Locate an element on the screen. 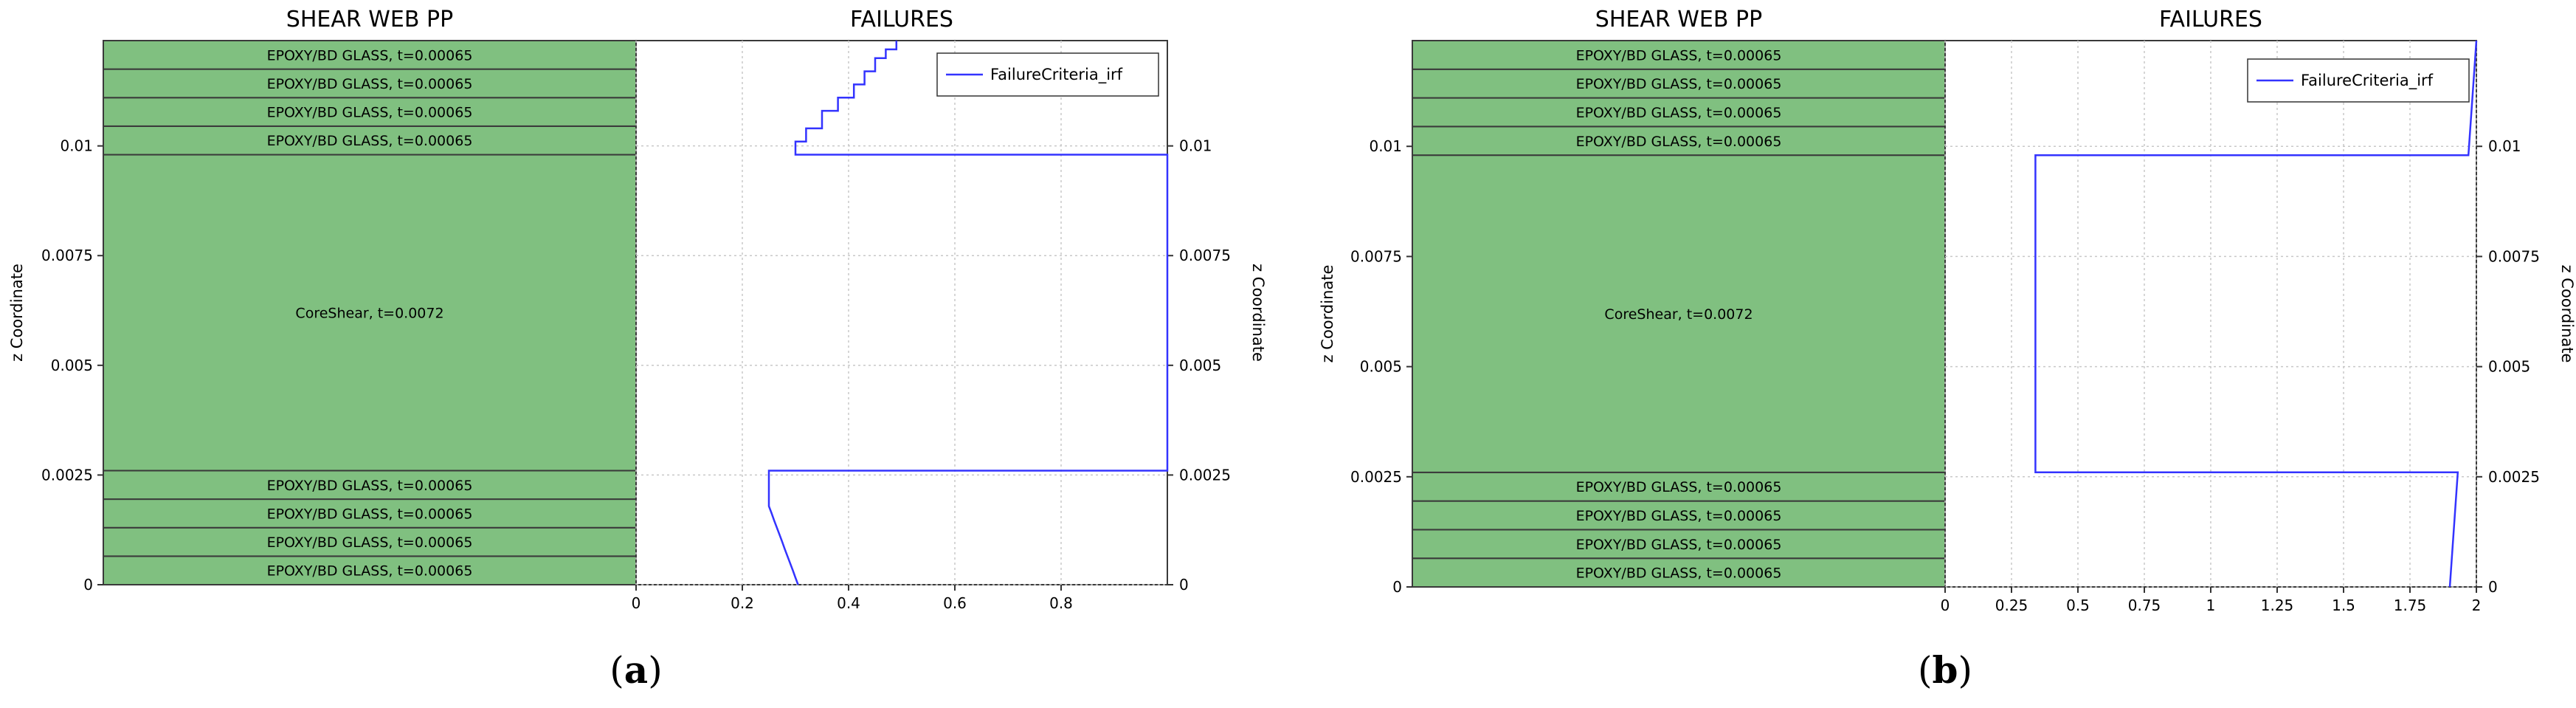 This screenshot has width=2576, height=708. figure-caption: (b) is located at coordinates (1945, 670).